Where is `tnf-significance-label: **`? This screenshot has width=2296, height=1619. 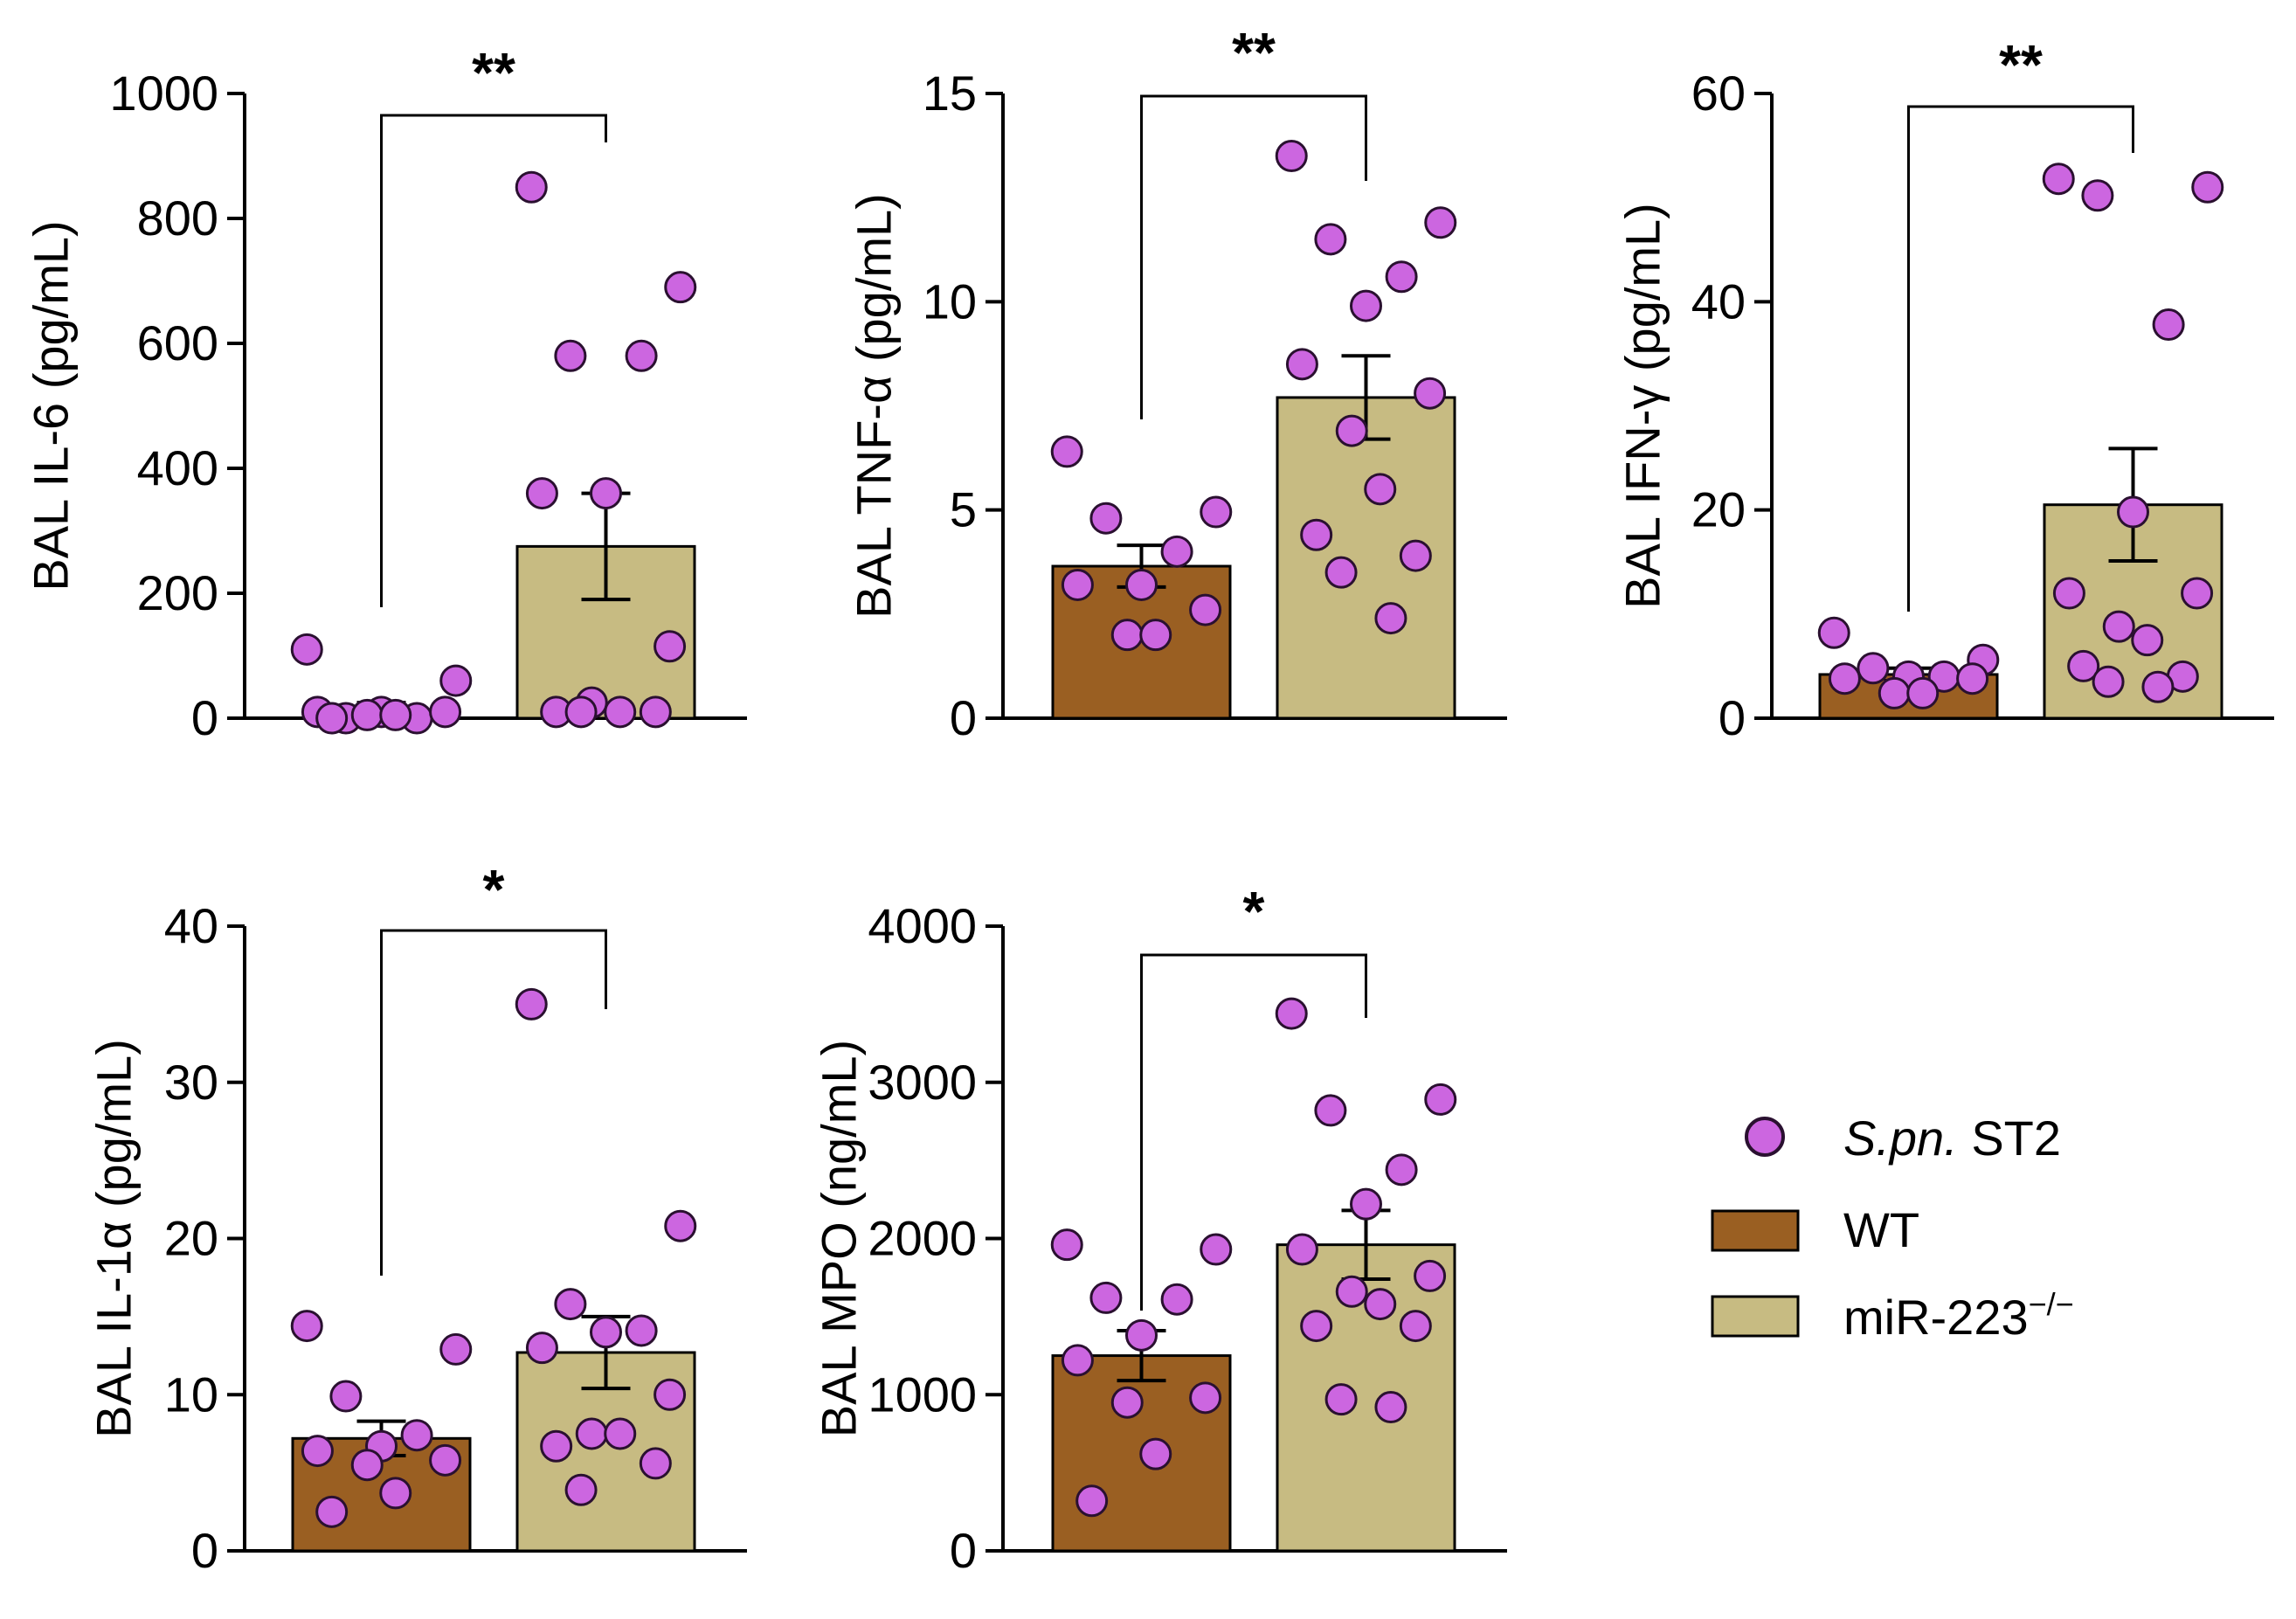 tnf-significance-label: ** is located at coordinates (1254, 52).